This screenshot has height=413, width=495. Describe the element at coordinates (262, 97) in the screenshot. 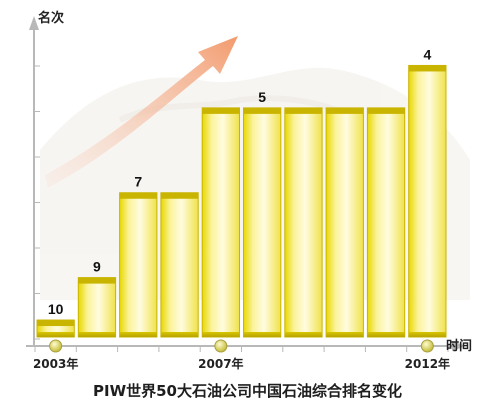

I see `data-label: 5` at that location.